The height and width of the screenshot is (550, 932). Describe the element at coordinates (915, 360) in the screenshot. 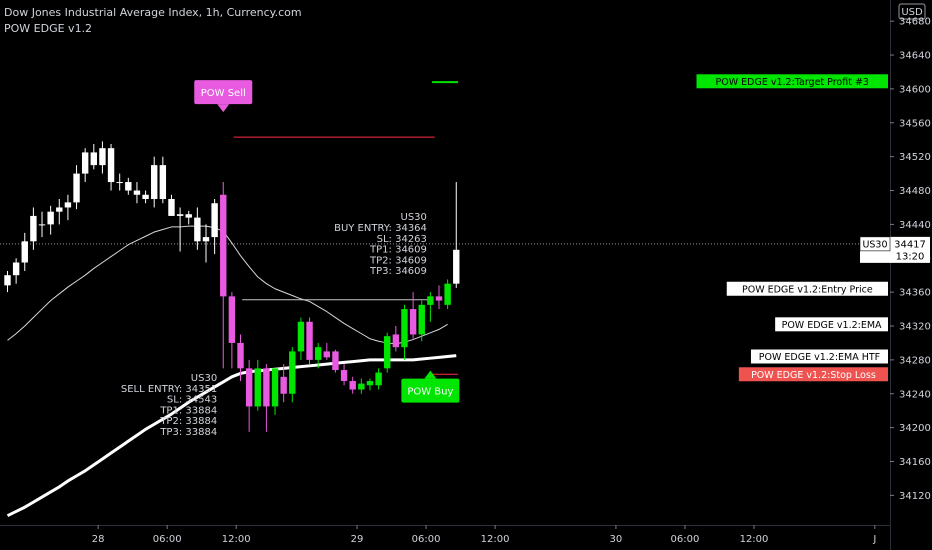

I see `y-tick-label: 34280` at that location.